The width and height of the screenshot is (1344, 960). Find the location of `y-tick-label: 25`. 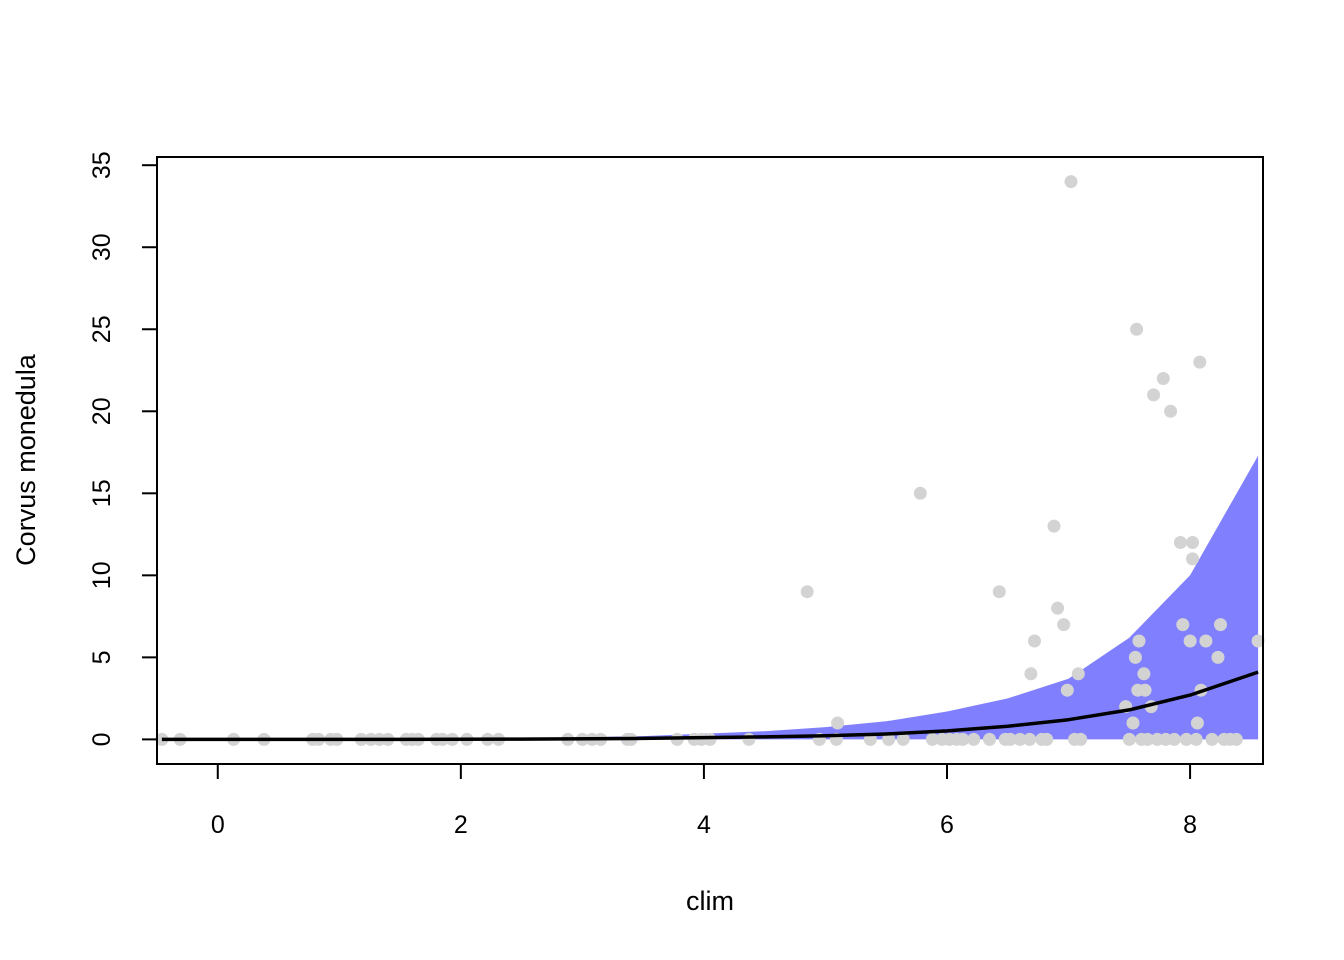

y-tick-label: 25 is located at coordinates (102, 329).